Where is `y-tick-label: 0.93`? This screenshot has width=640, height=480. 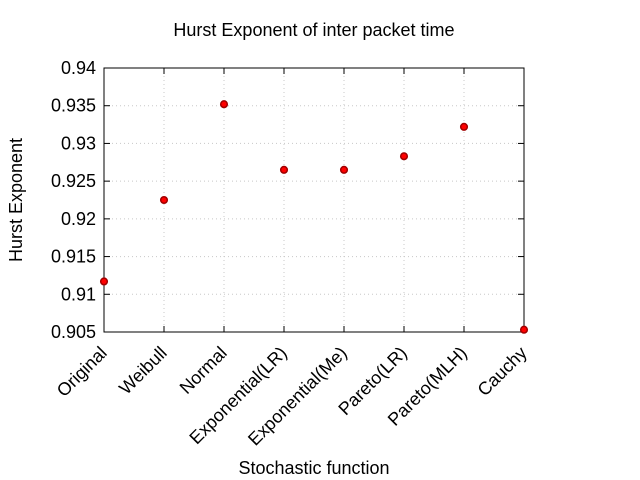
y-tick-label: 0.93 is located at coordinates (78, 143).